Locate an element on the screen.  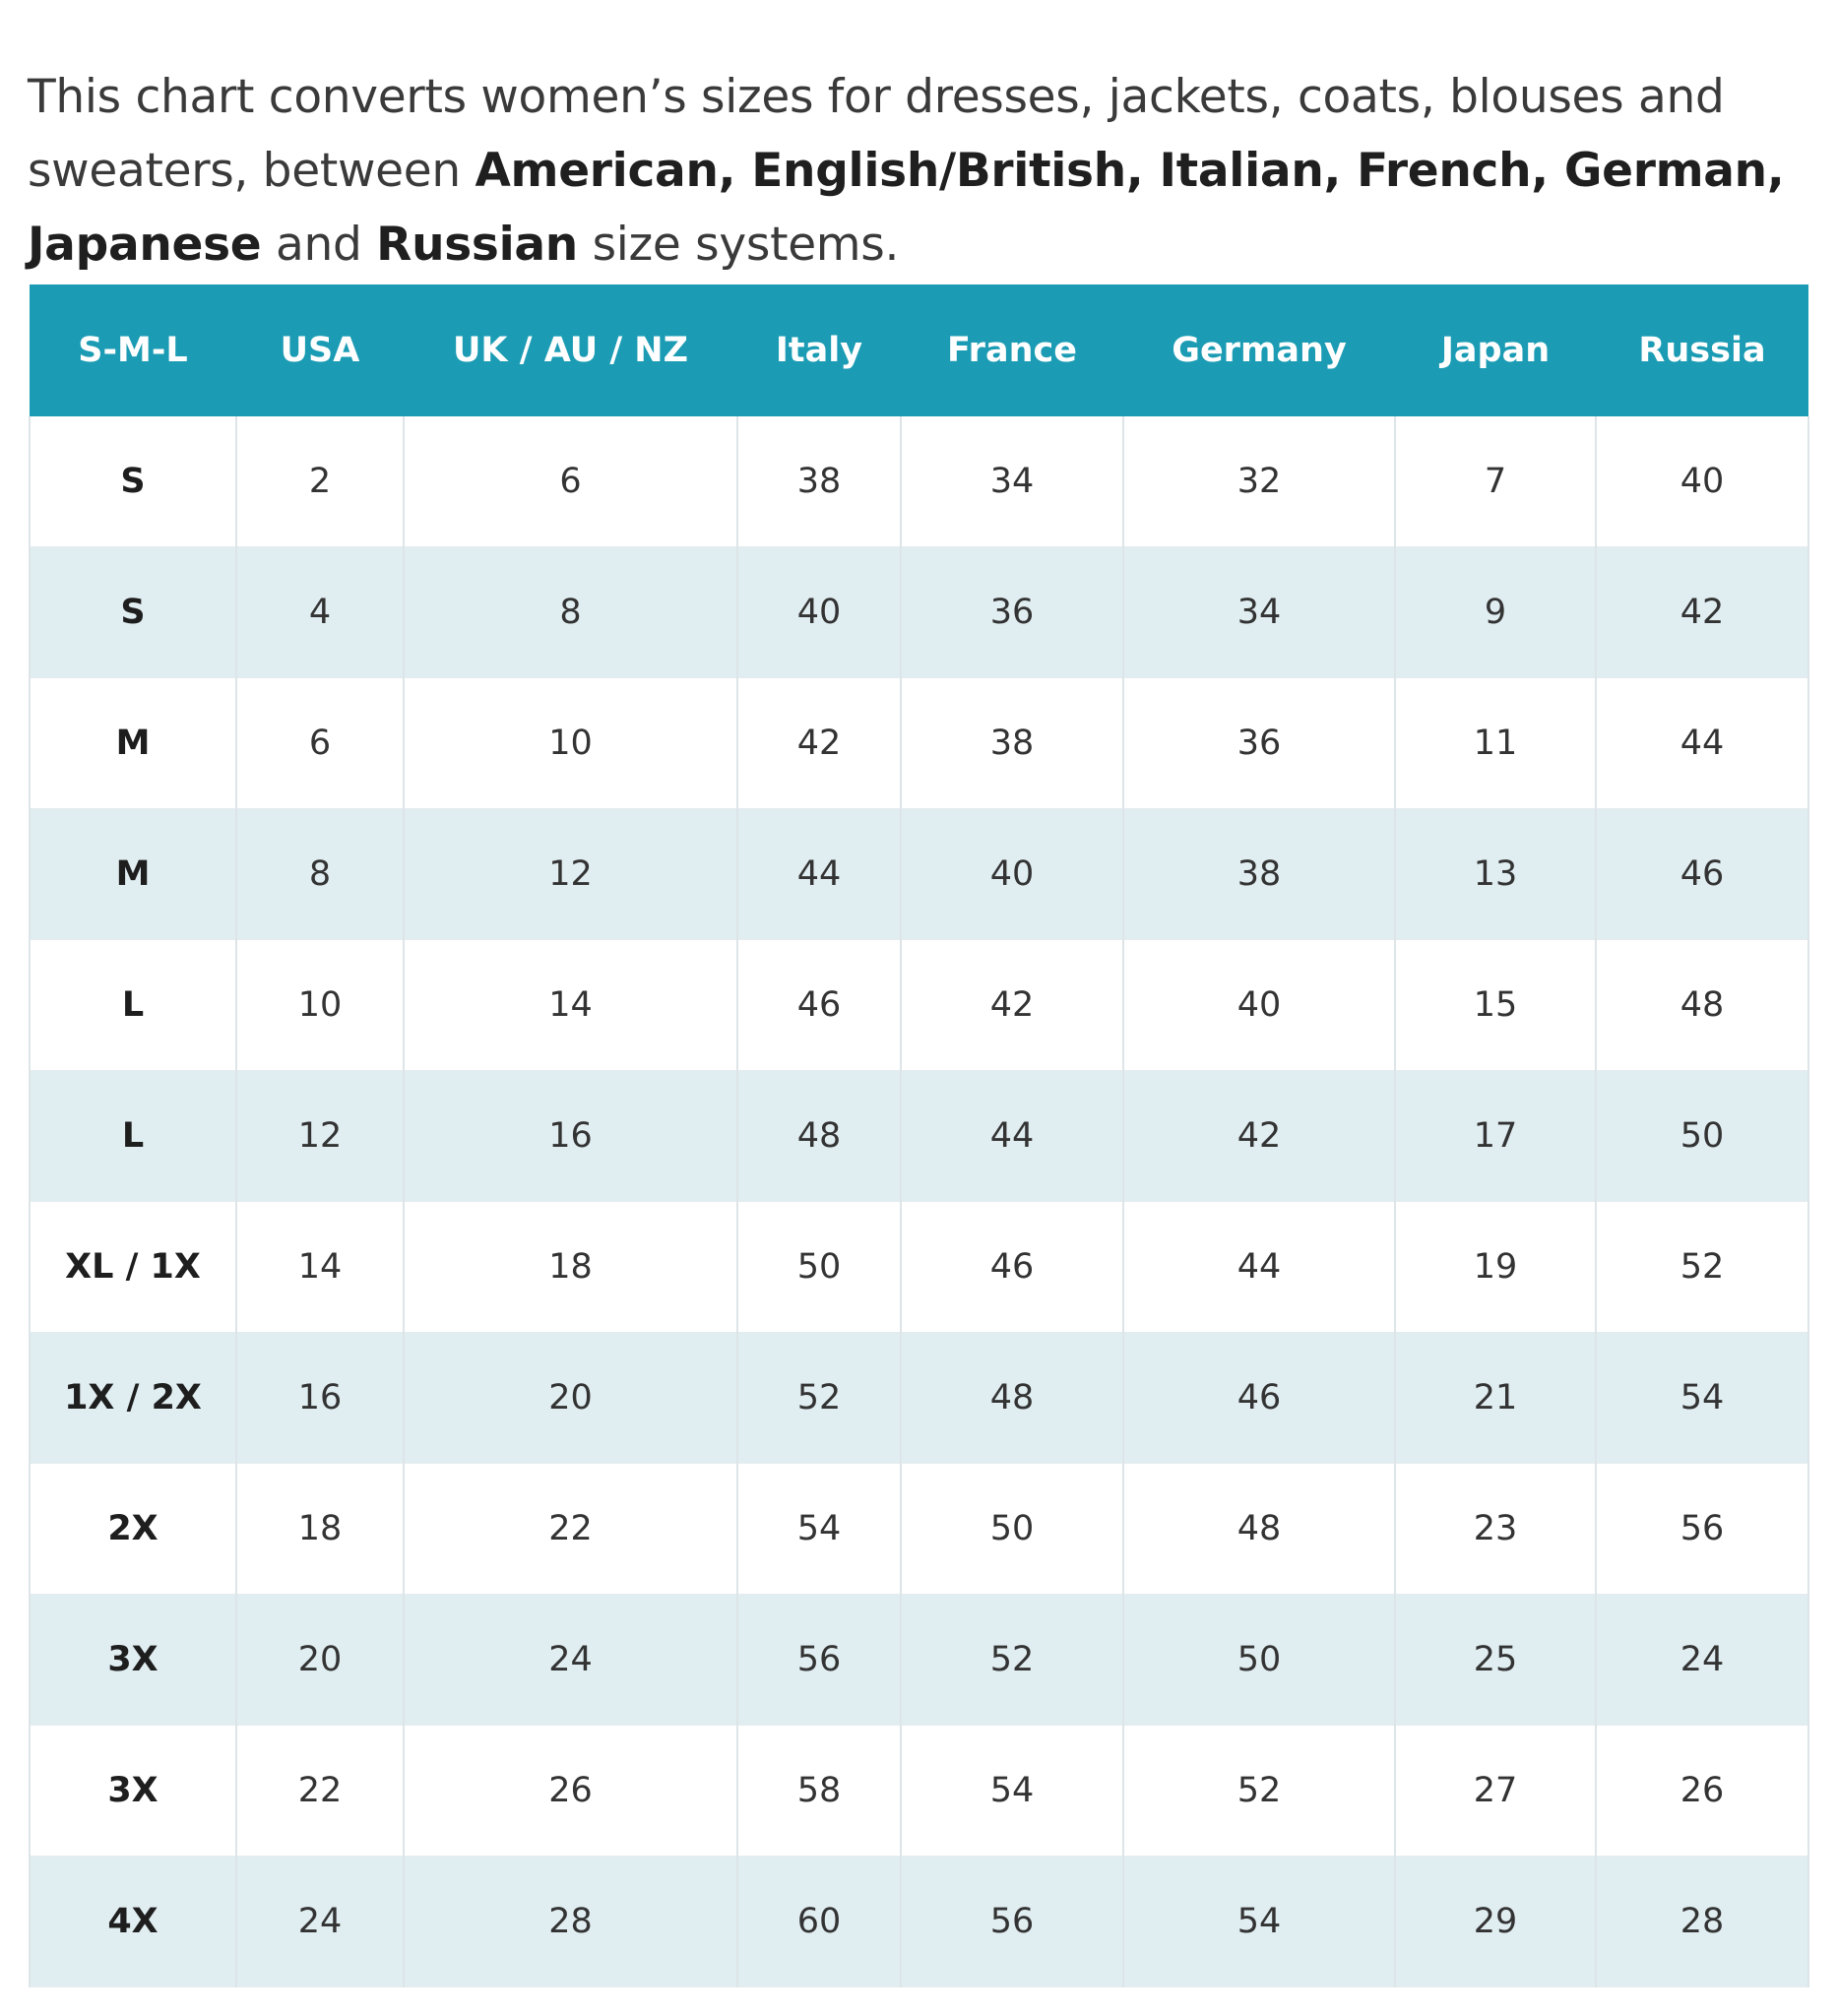
russia-cell: 42 is located at coordinates (1702, 612).